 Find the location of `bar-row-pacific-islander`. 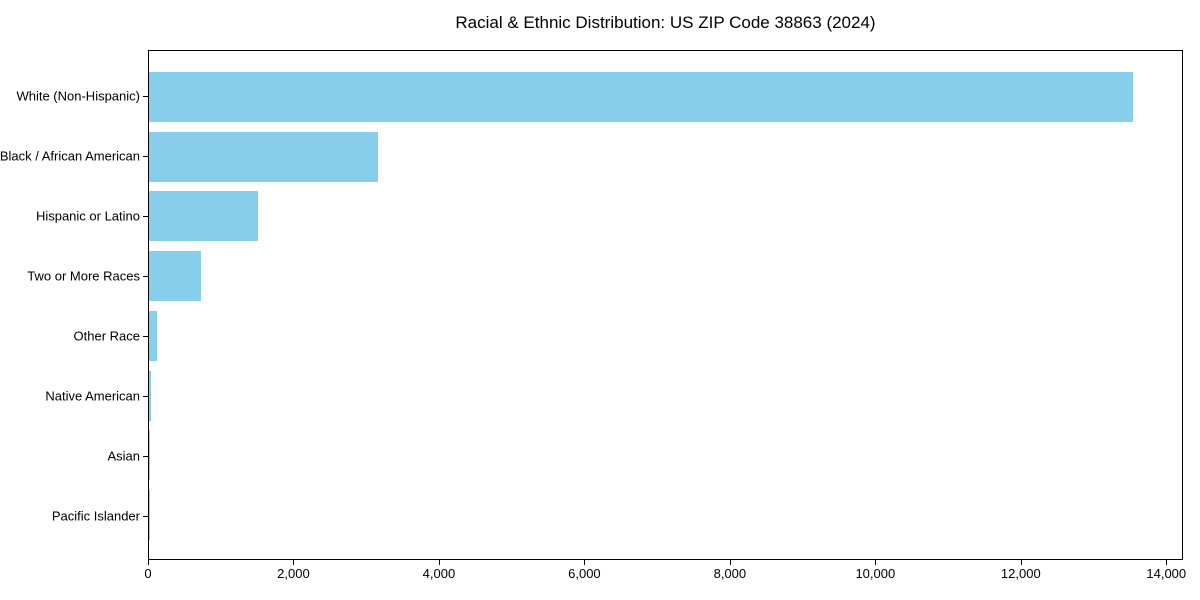

bar-row-pacific-islander is located at coordinates (665, 515).